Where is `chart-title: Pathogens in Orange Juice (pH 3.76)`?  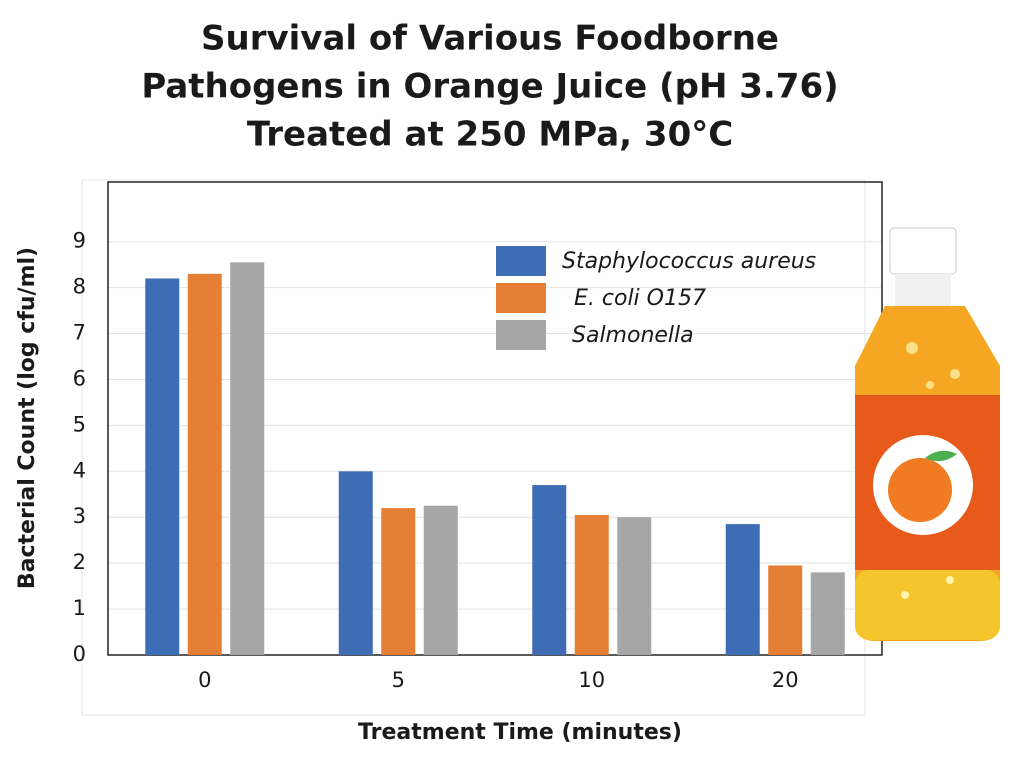 chart-title: Pathogens in Orange Juice (pH 3.76) is located at coordinates (489, 87).